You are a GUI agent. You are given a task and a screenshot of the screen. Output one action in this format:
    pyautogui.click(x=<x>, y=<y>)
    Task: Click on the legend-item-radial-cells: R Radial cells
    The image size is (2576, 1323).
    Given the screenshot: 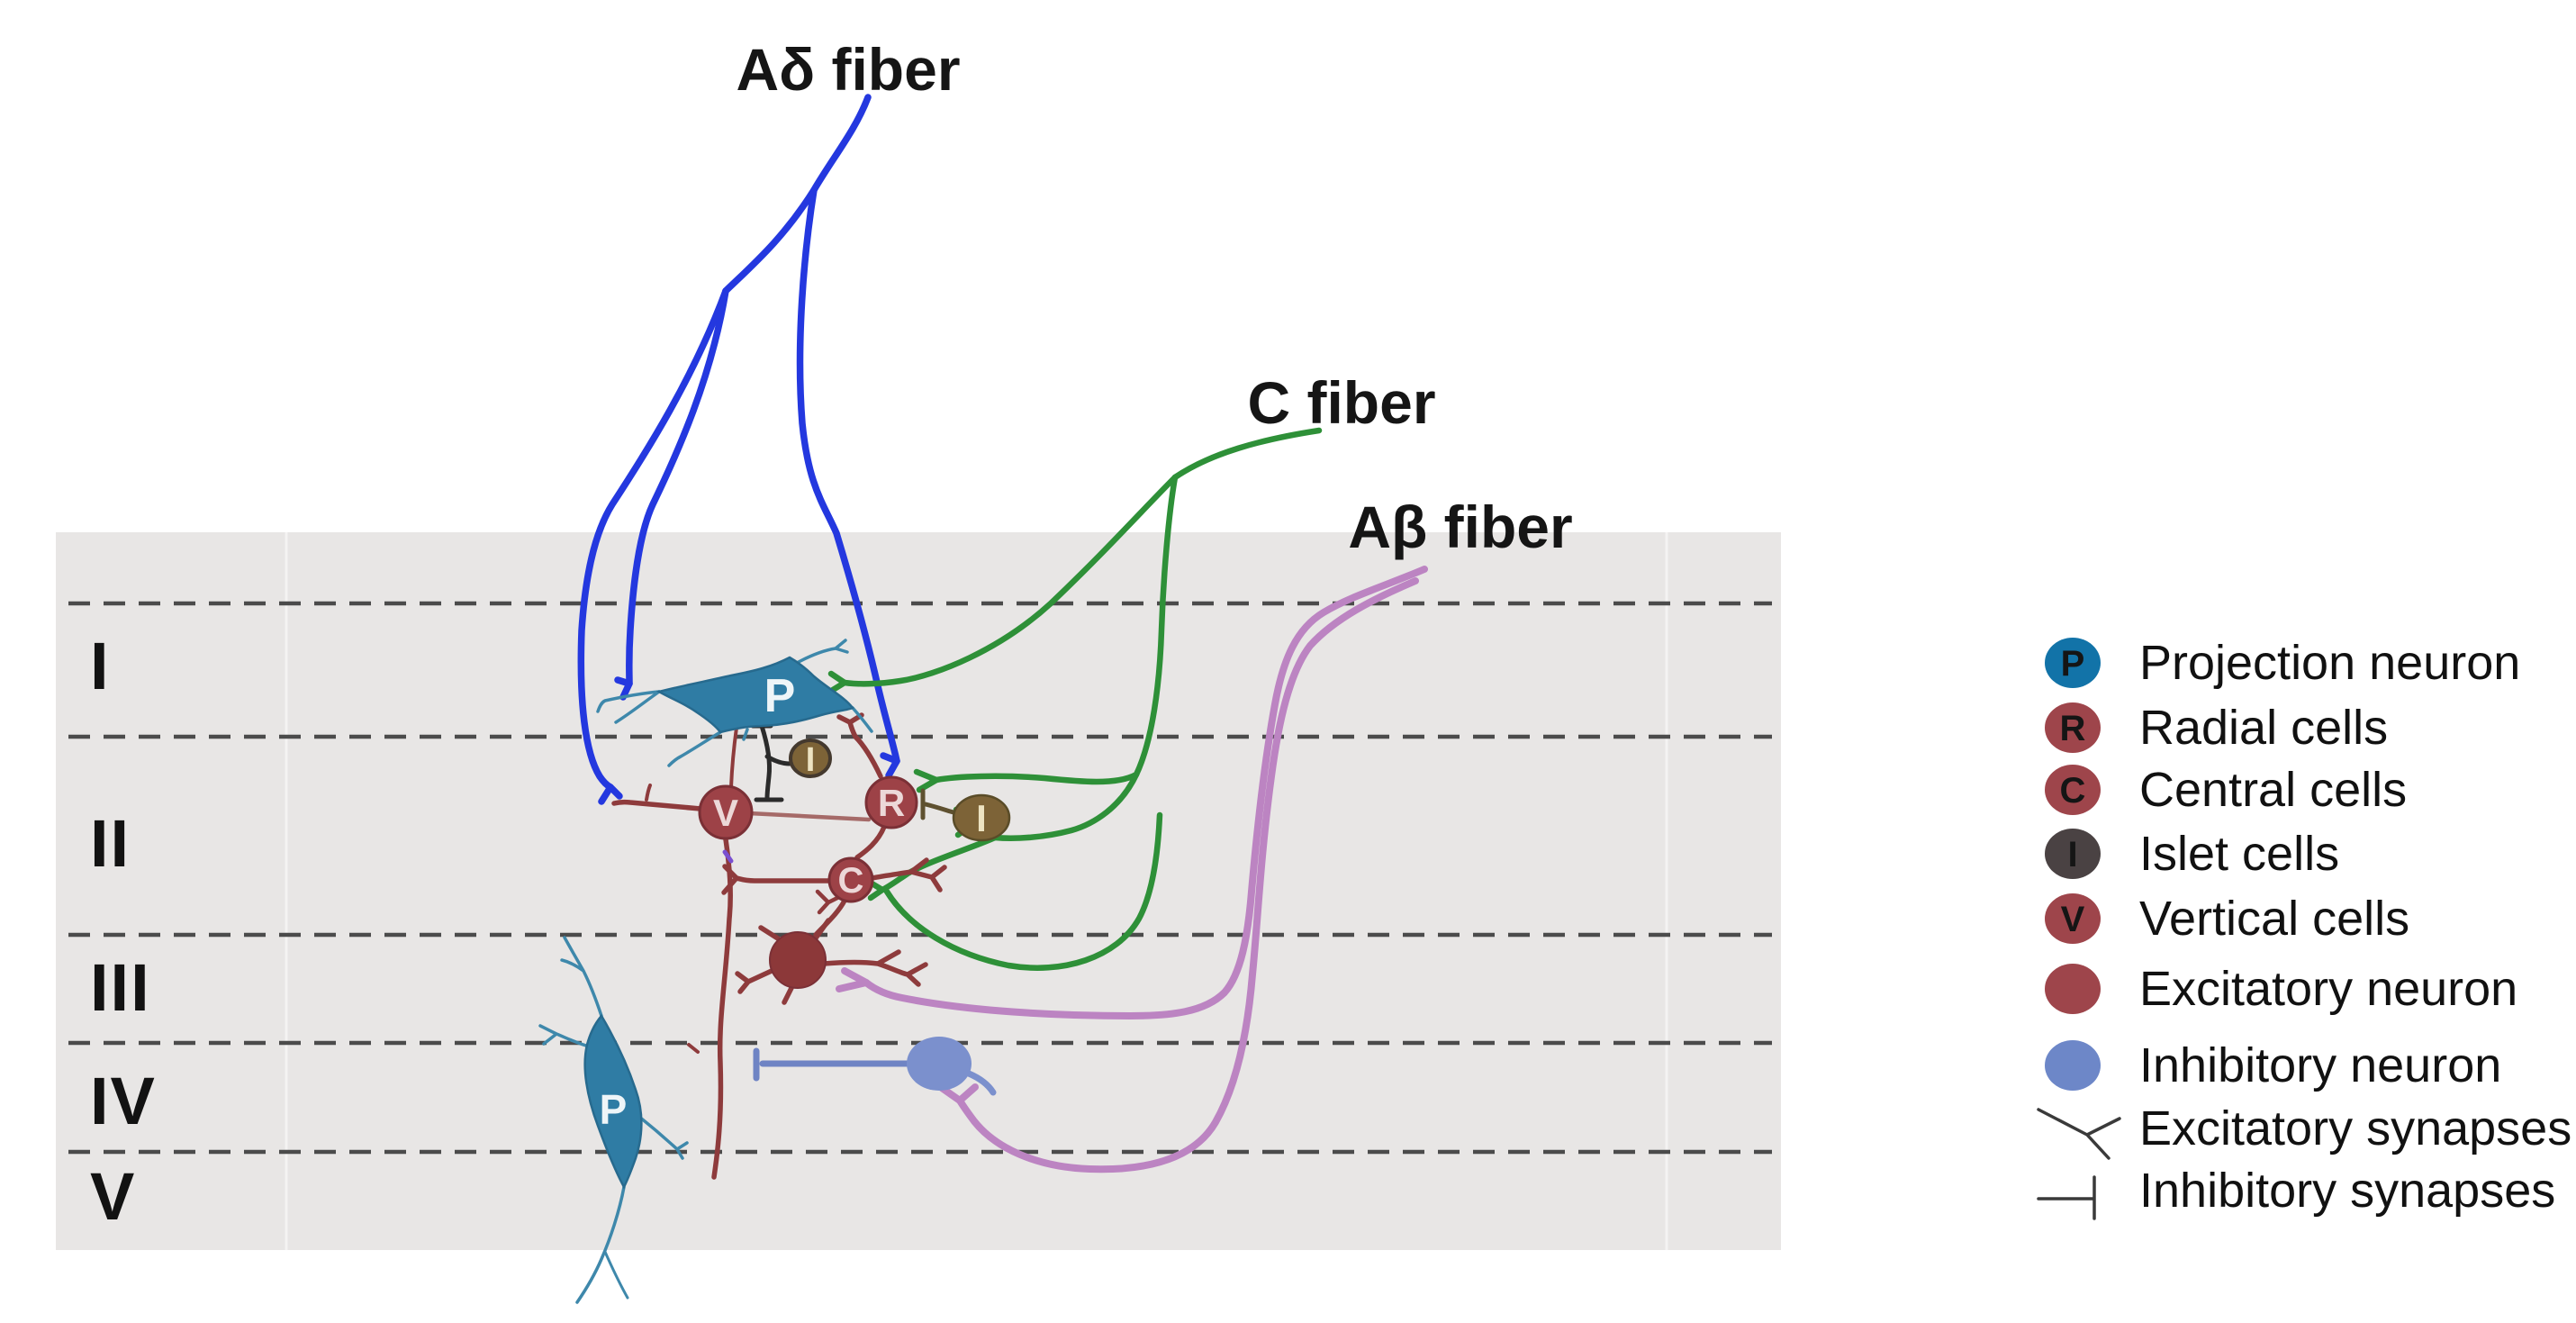 What is the action you would take?
    pyautogui.click(x=2212, y=728)
    